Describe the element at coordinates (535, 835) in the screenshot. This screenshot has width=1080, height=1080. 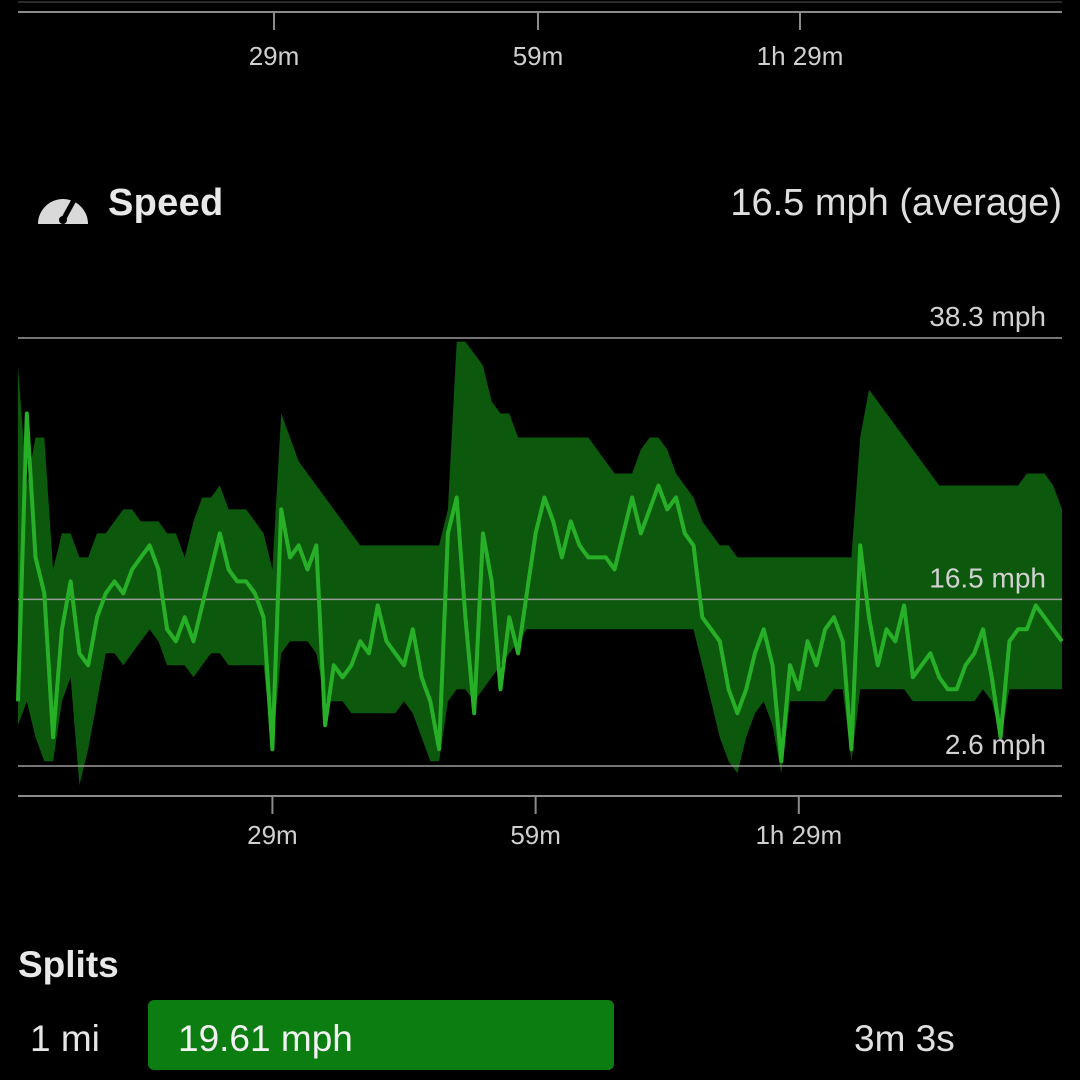
I see `speed-chart-x-tick-label: 59m` at that location.